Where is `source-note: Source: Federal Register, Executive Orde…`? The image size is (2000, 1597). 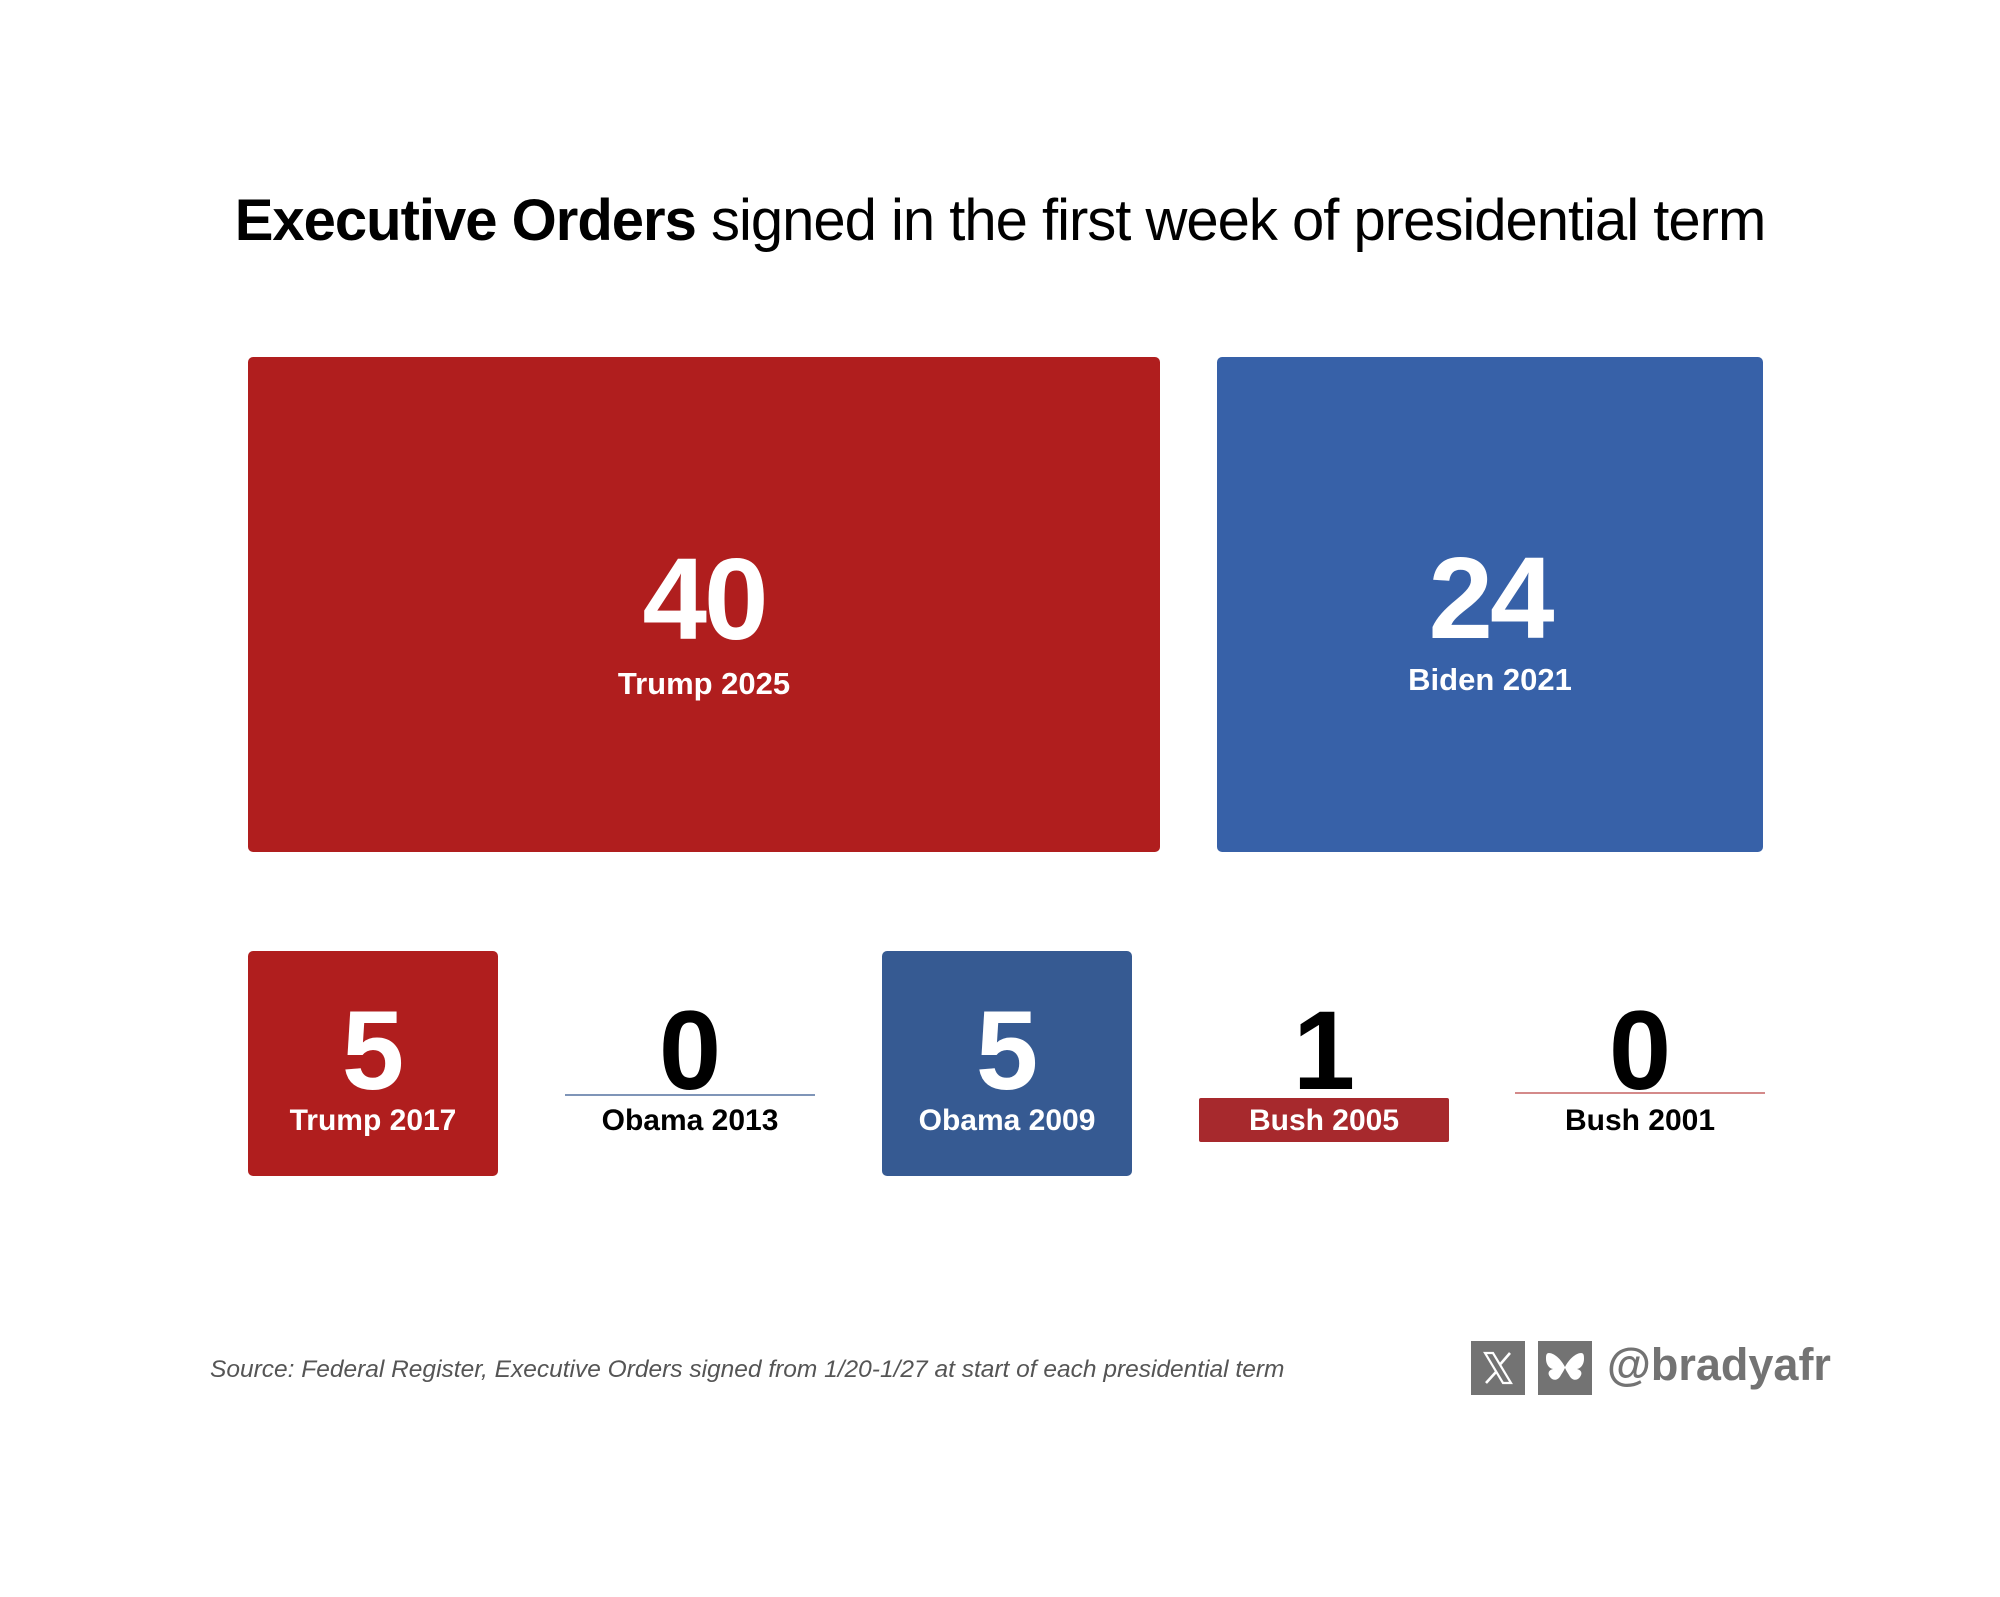
source-note: Source: Federal Register, Executive Orde… is located at coordinates (747, 1369).